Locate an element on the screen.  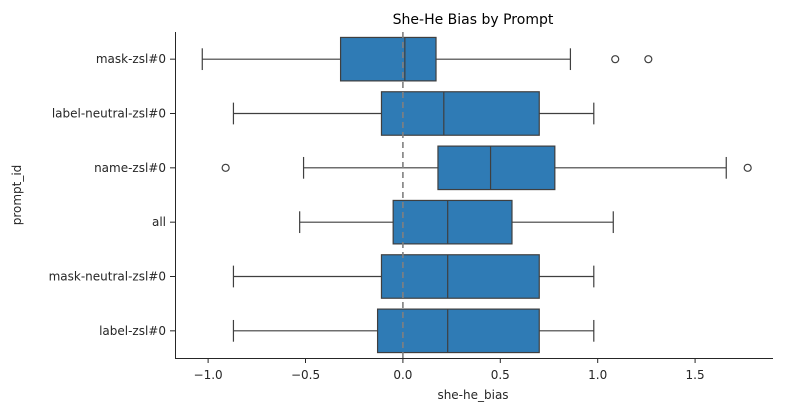
x-tick-label: −0.5 is located at coordinates (305, 375).